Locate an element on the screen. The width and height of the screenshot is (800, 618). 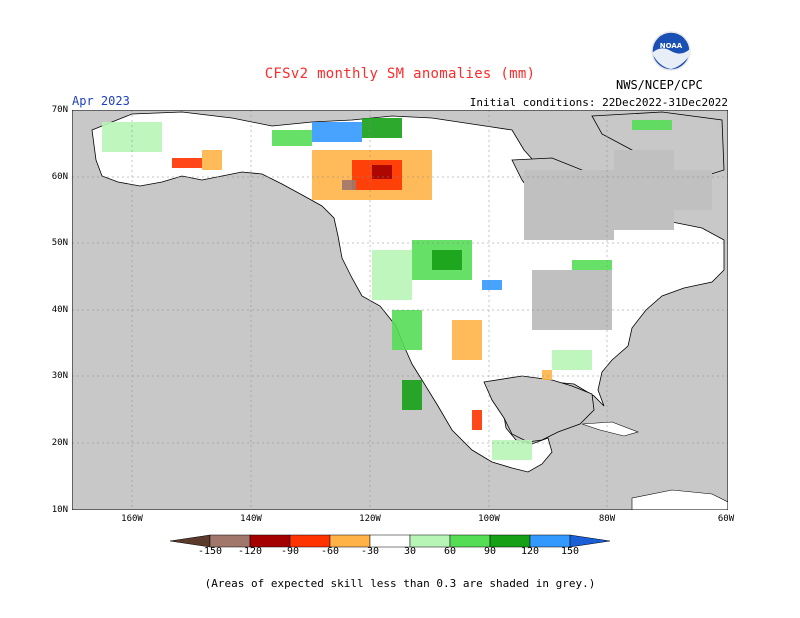
lat-label: 20N is located at coordinates (59, 443).